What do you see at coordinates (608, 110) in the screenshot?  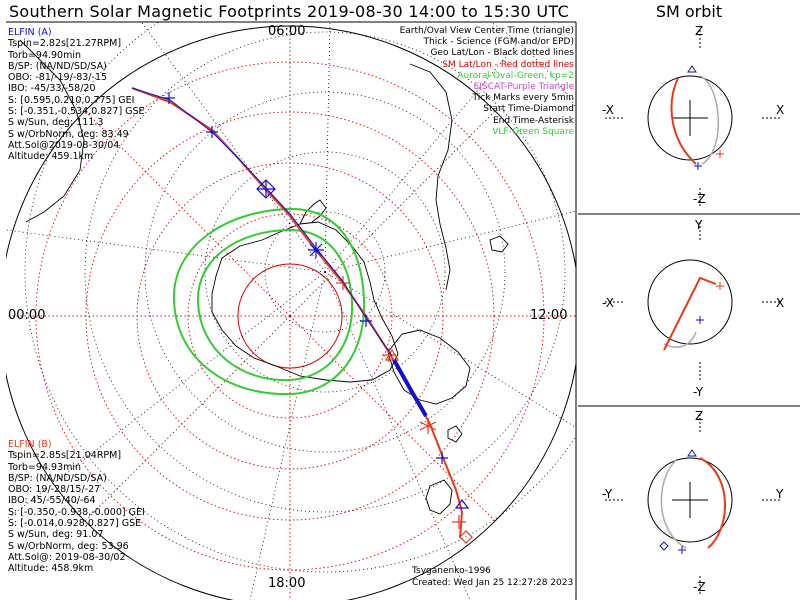 I see `orbit-axis-label: -X` at bounding box center [608, 110].